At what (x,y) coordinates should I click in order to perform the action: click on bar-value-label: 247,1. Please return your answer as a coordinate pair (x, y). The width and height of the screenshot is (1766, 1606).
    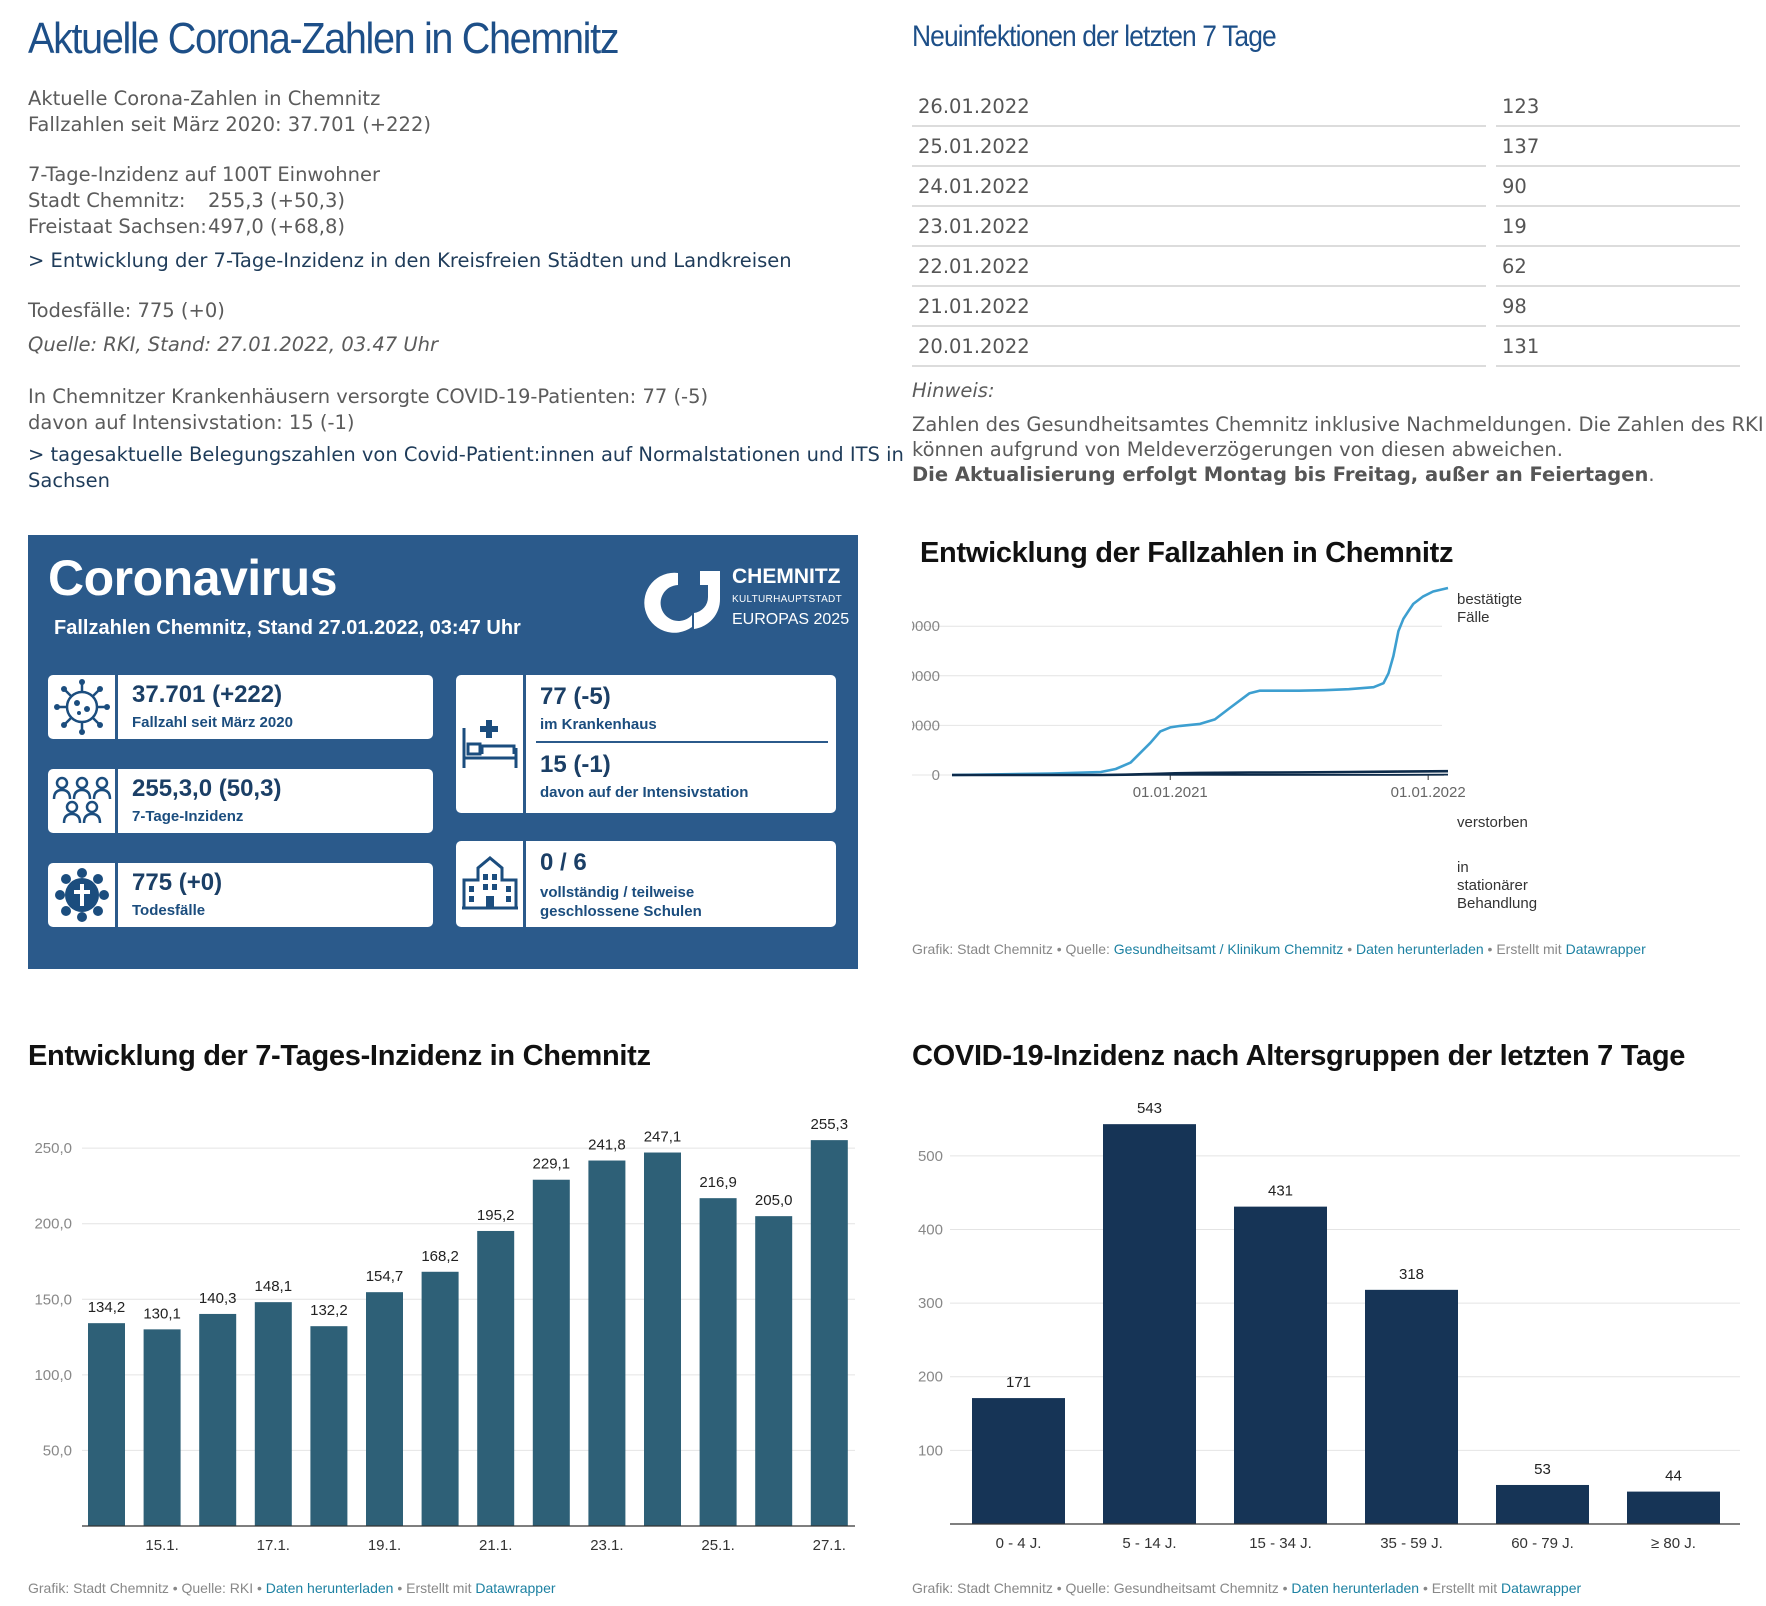
    Looking at the image, I should click on (663, 1137).